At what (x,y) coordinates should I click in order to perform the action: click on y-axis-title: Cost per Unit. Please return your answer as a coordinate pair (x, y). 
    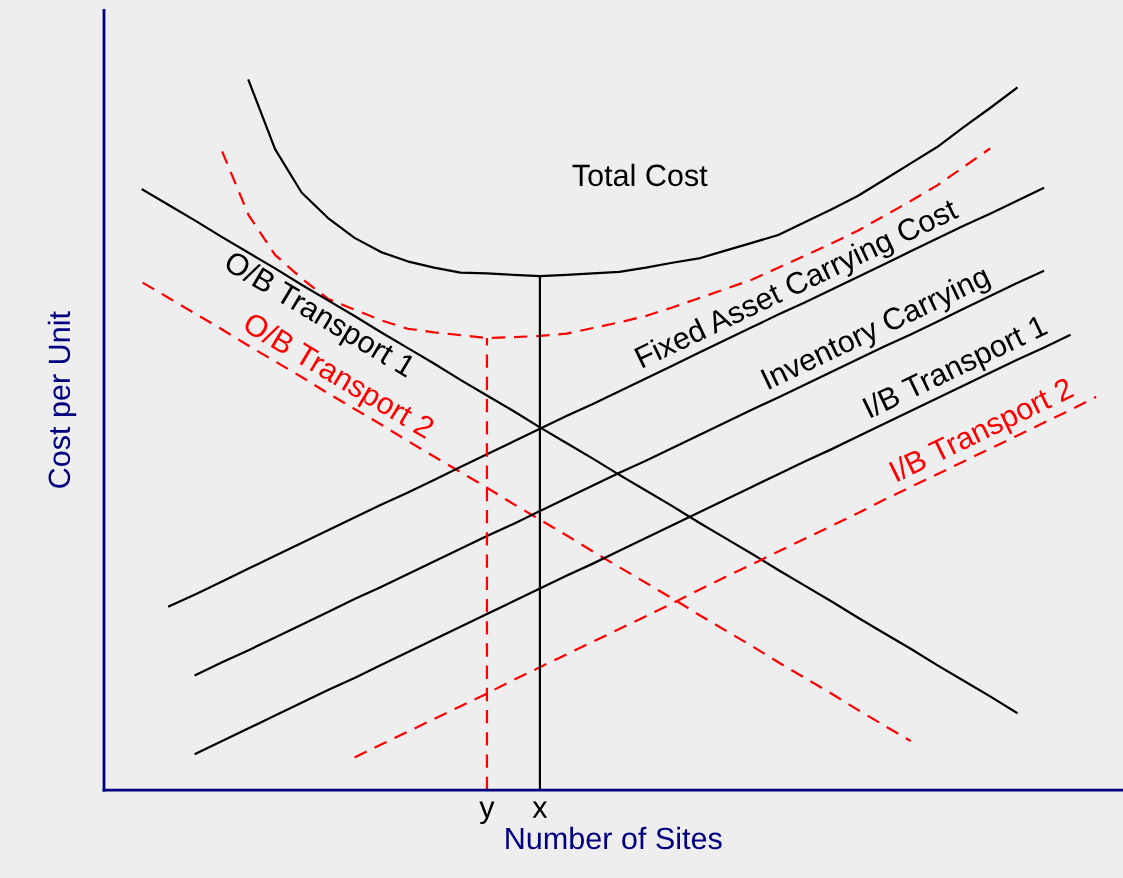
    Looking at the image, I should click on (62, 399).